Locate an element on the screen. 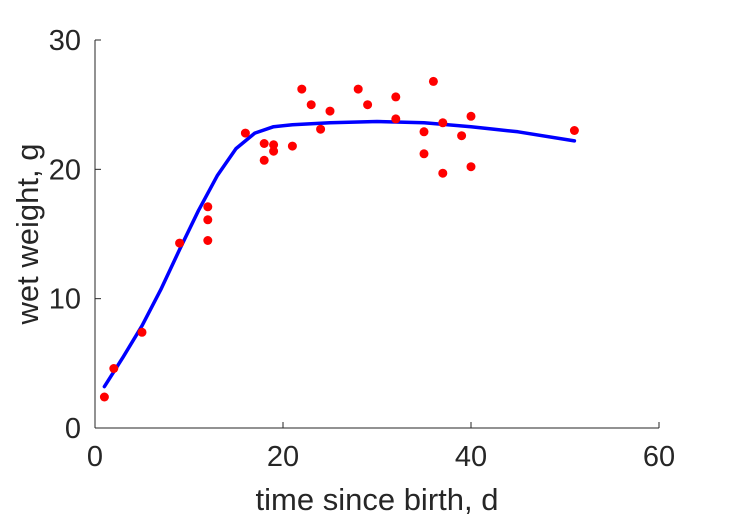 The image size is (729, 521). y-tick-label: 20 is located at coordinates (65, 170).